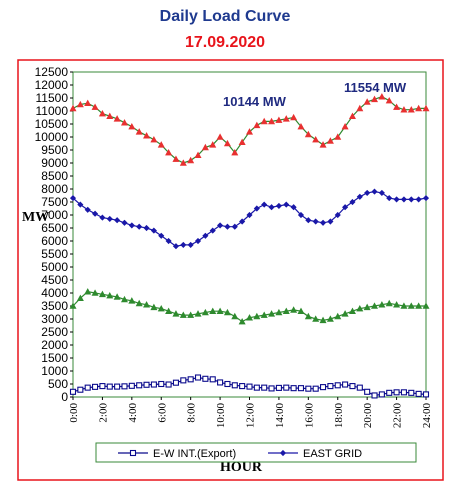 The image size is (450, 493). I want to click on y-tick-label: 11000, so click(52, 111).